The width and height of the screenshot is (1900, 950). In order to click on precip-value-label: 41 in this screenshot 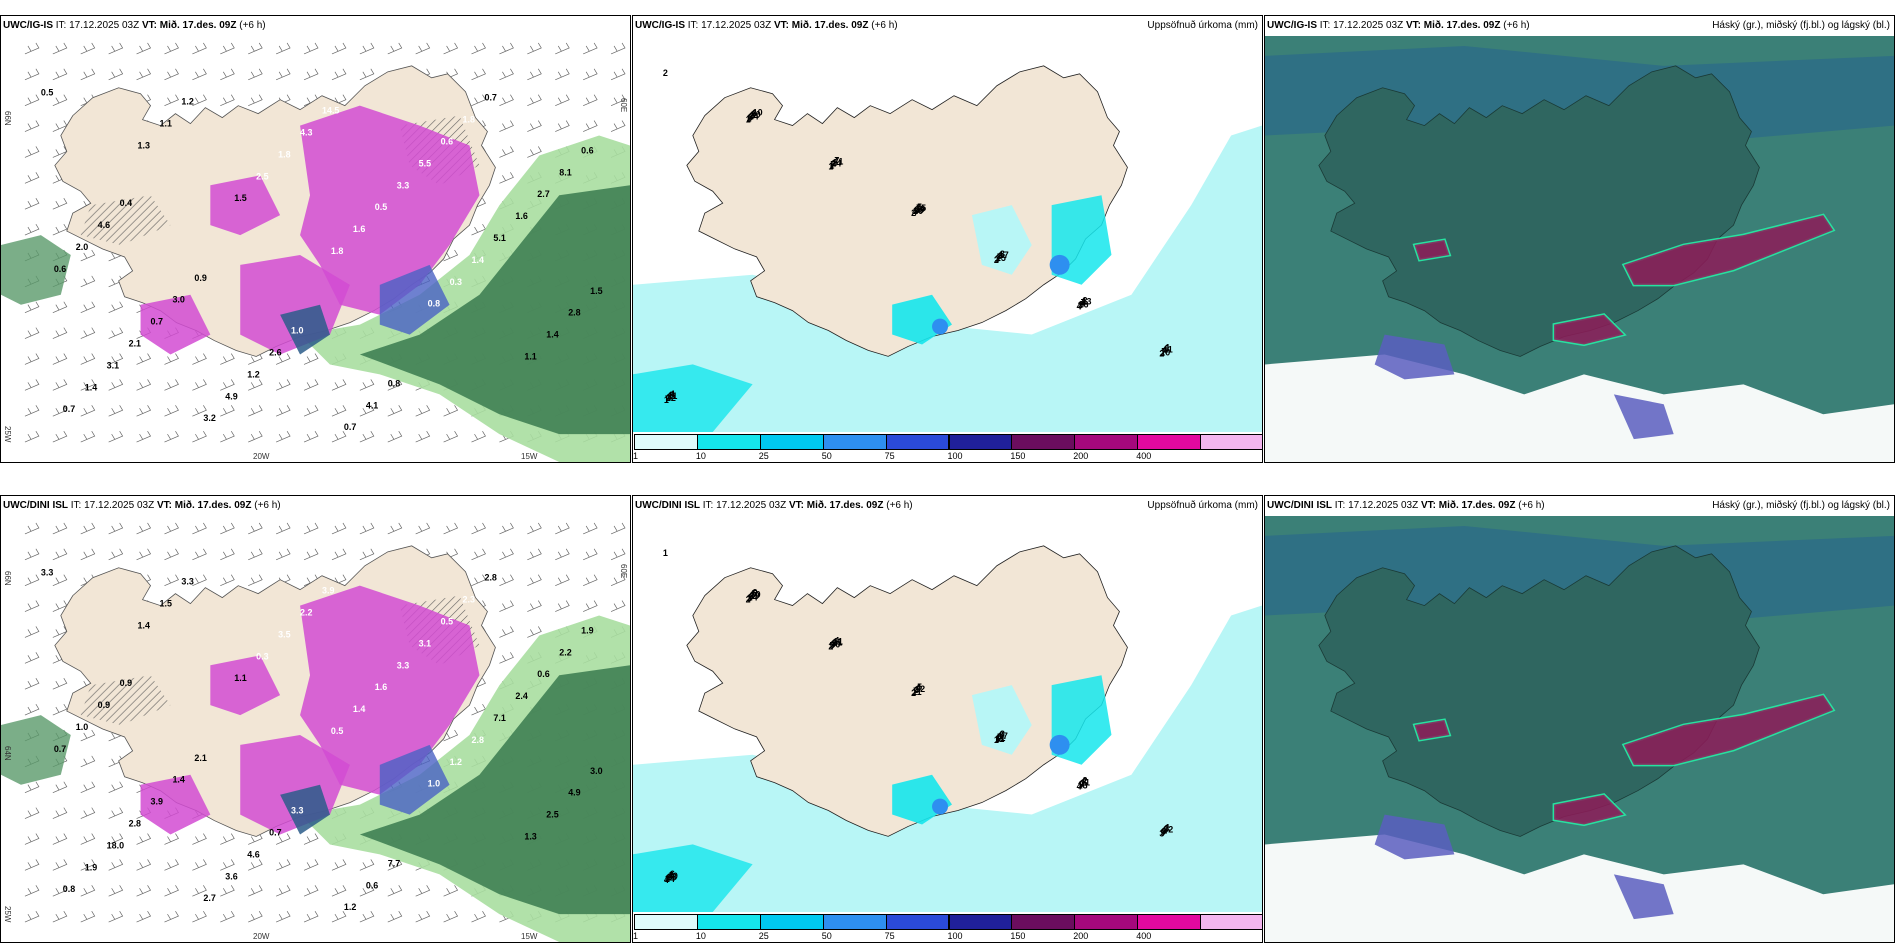, I will do `click(838, 161)`.